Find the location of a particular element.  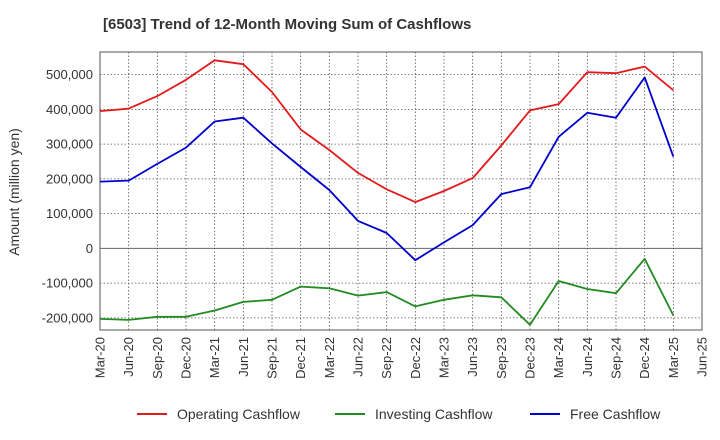

y-axis-title: Amount (million yen) is located at coordinates (14, 192).